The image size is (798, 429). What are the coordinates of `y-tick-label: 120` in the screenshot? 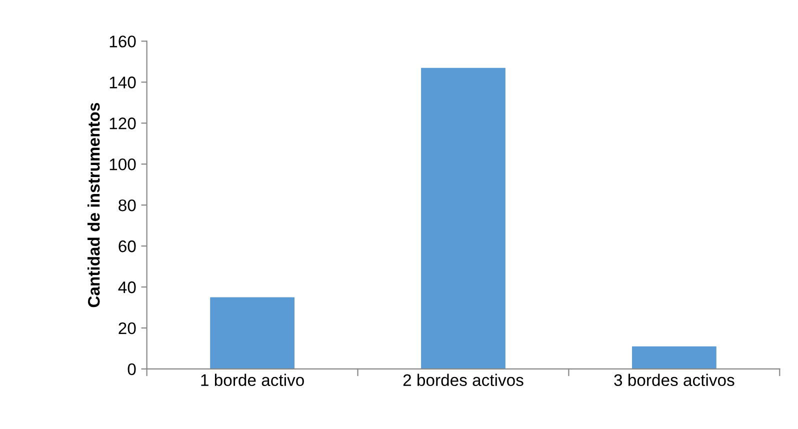 It's located at (123, 124).